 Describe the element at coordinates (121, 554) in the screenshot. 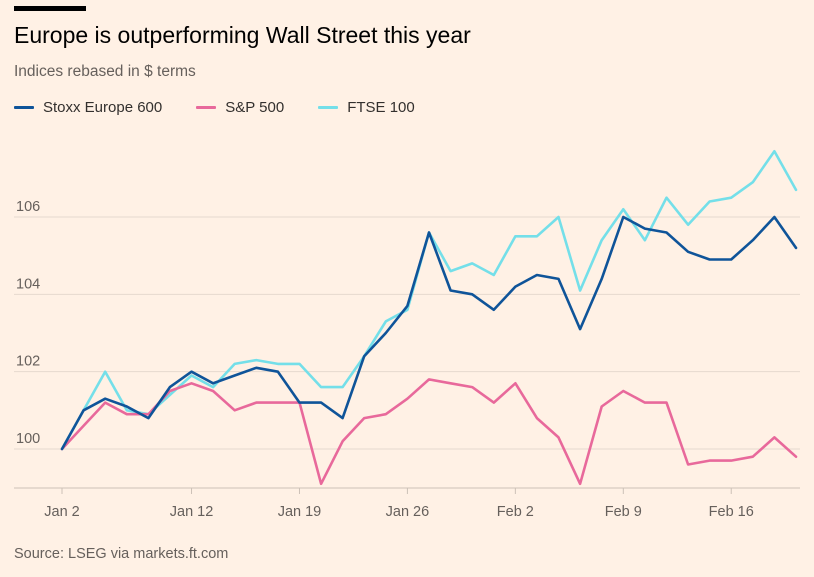

I see `source-note: Source: LSEG via markets.ft.com` at that location.